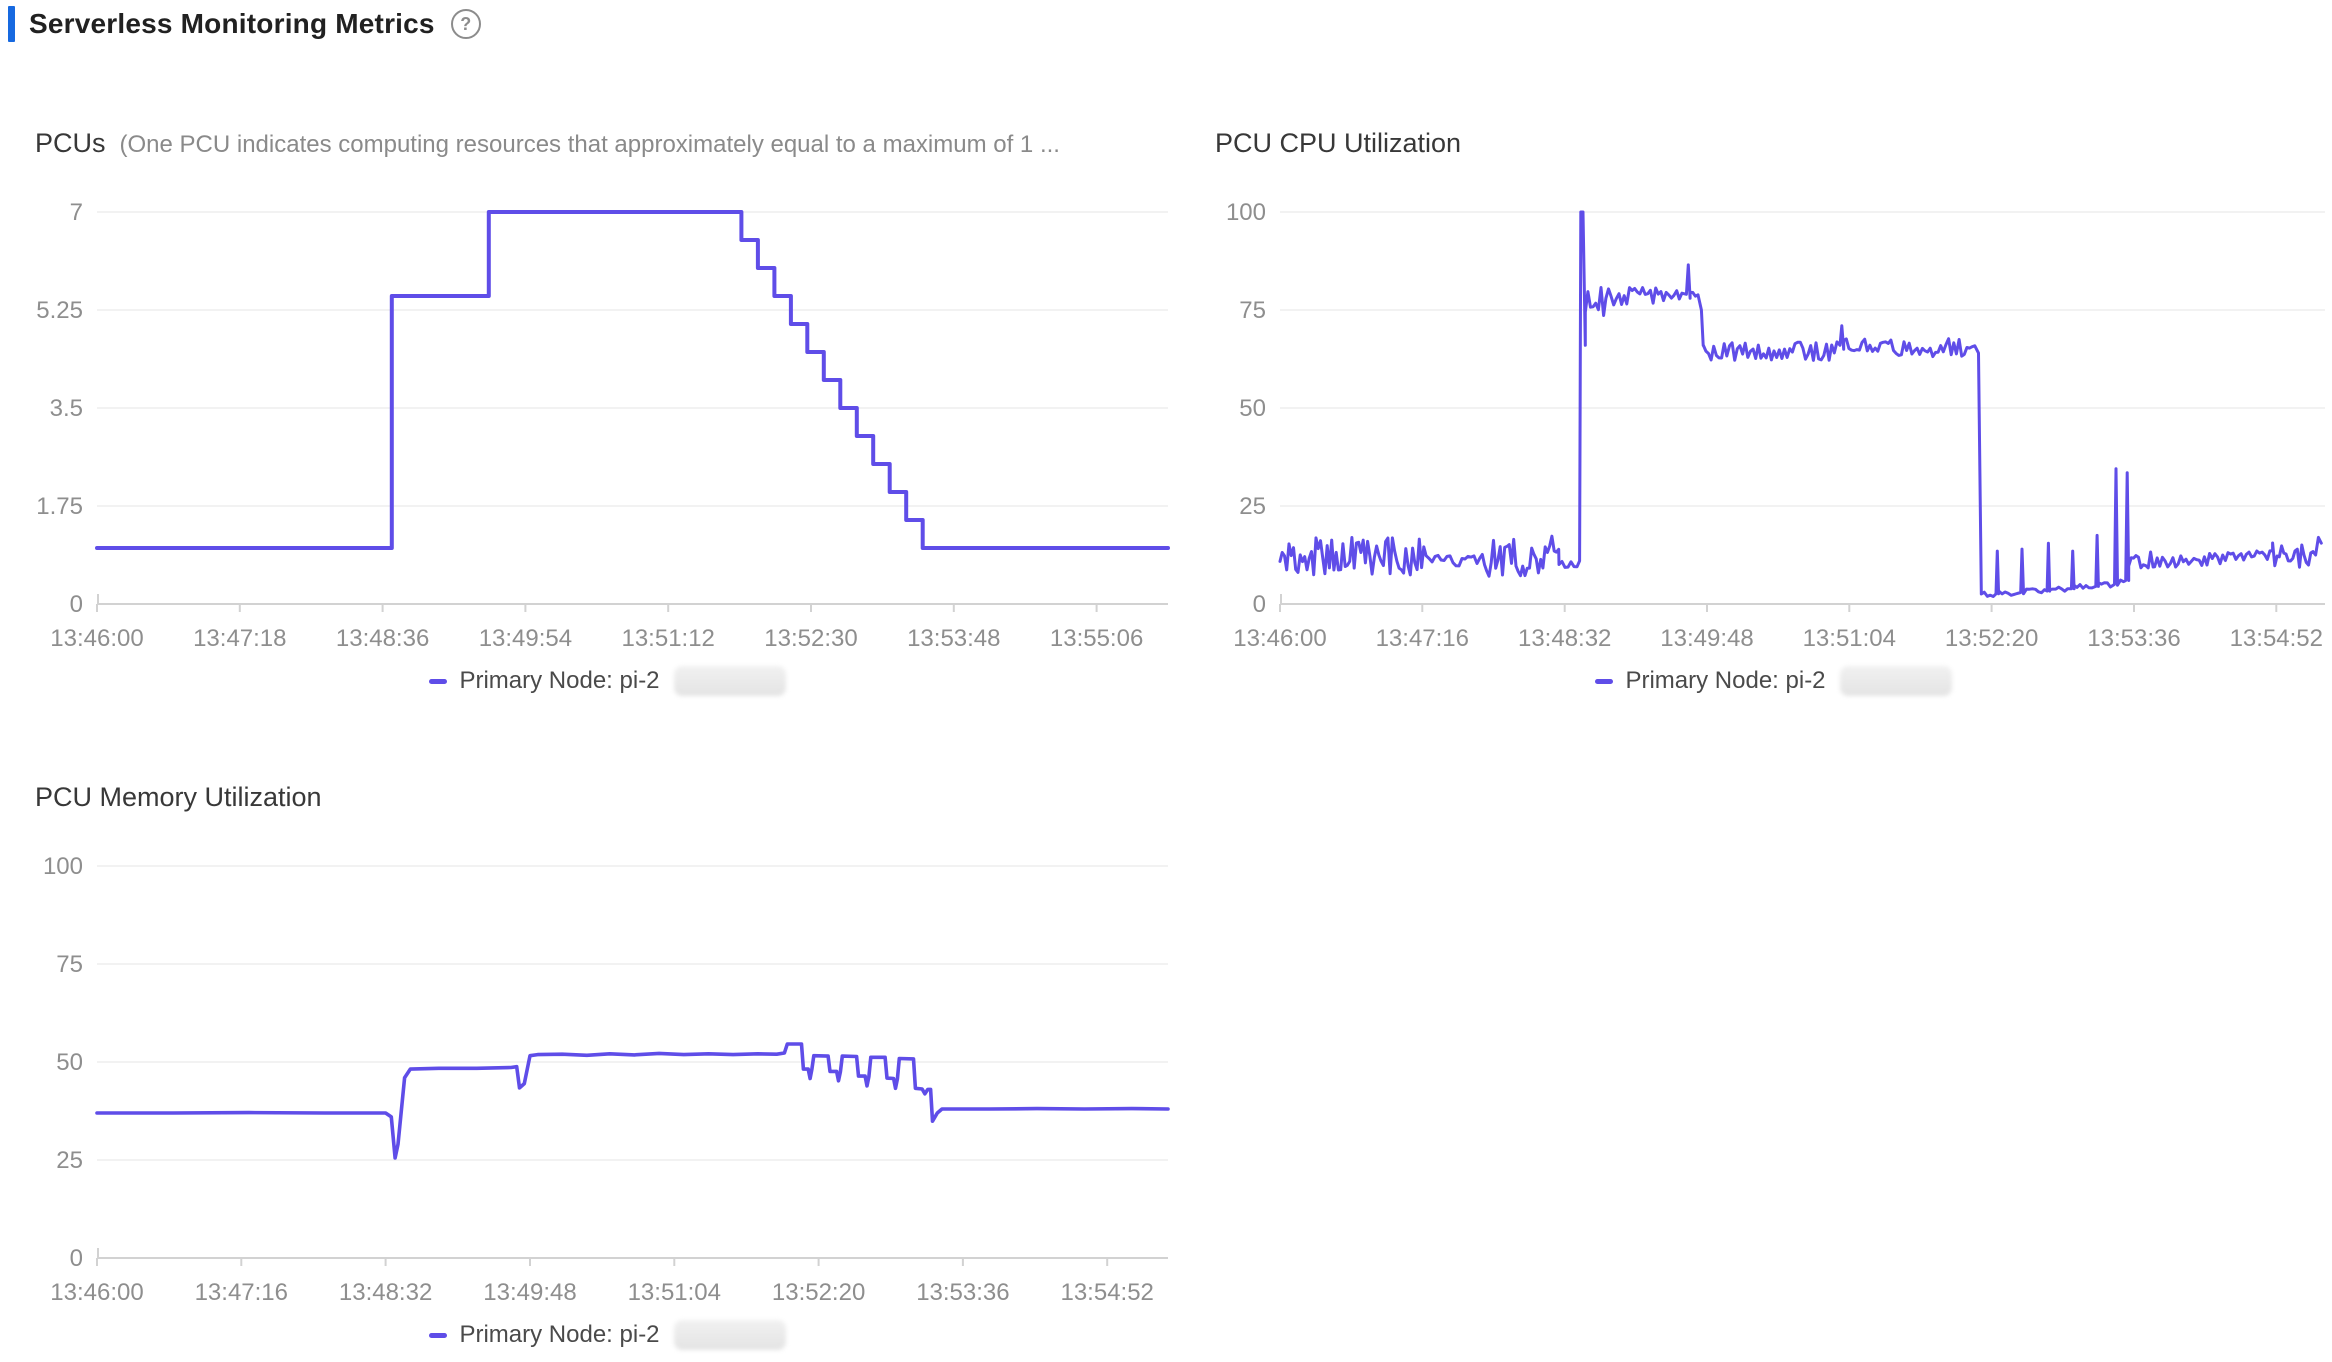  What do you see at coordinates (59, 506) in the screenshot?
I see `y-tick-label: 1.75` at bounding box center [59, 506].